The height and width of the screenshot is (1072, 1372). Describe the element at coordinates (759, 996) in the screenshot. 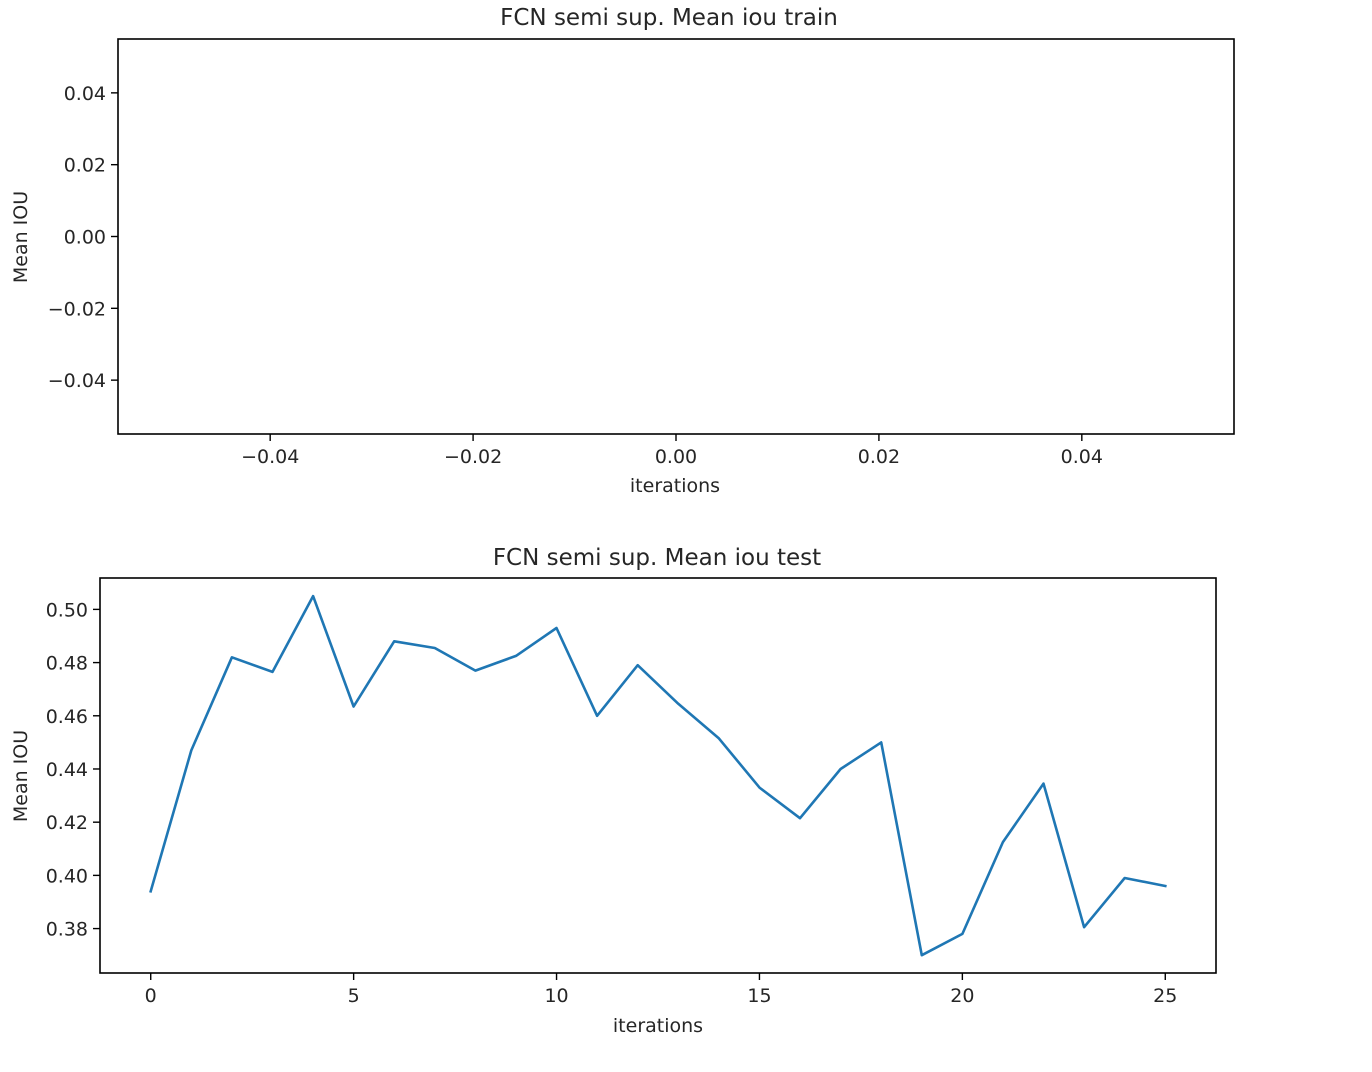

I see `test-chart-xtick-label: 15` at that location.